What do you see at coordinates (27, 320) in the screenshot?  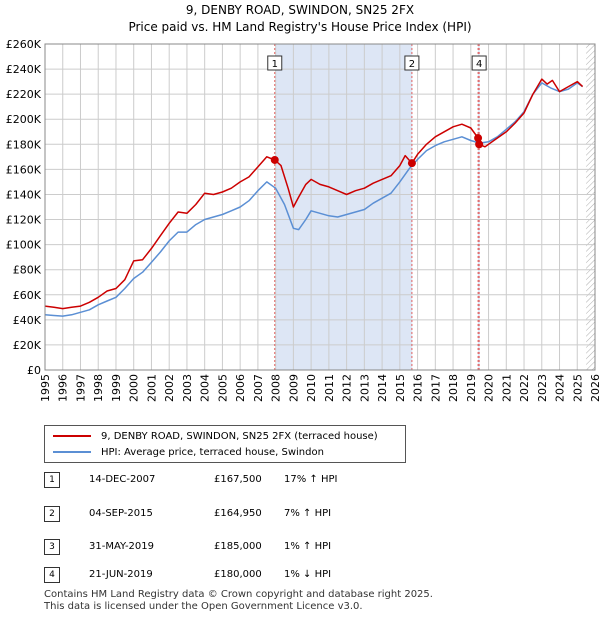 I see `y-tick-label: £40K` at bounding box center [27, 320].